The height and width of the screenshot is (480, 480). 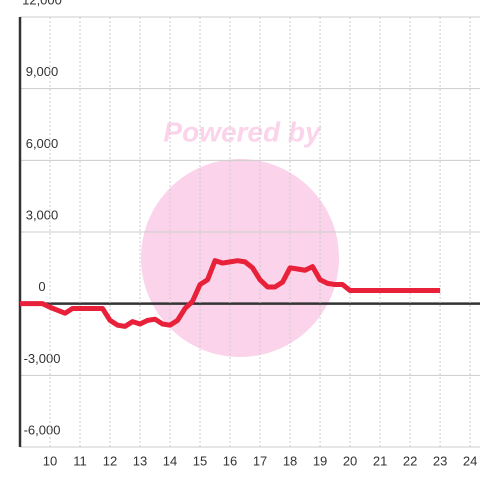 I want to click on x-tick-label: 10, so click(x=50, y=460).